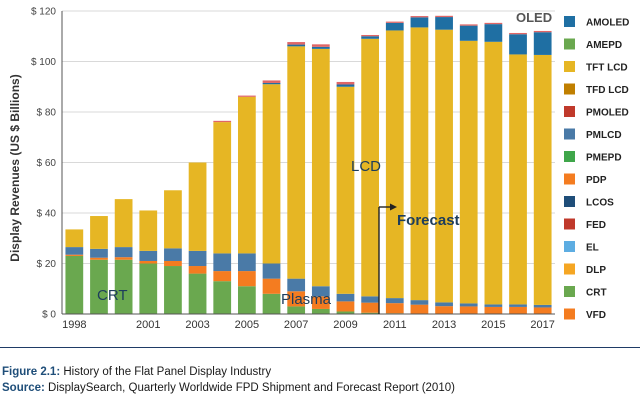  I want to click on x-tick-label: 1998, so click(74, 325).